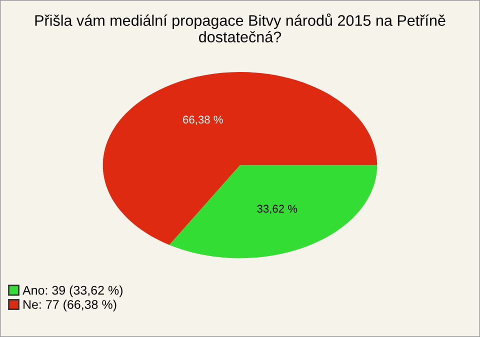 This screenshot has width=480, height=337. What do you see at coordinates (203, 120) in the screenshot?
I see `data-label: 66,38 %` at bounding box center [203, 120].